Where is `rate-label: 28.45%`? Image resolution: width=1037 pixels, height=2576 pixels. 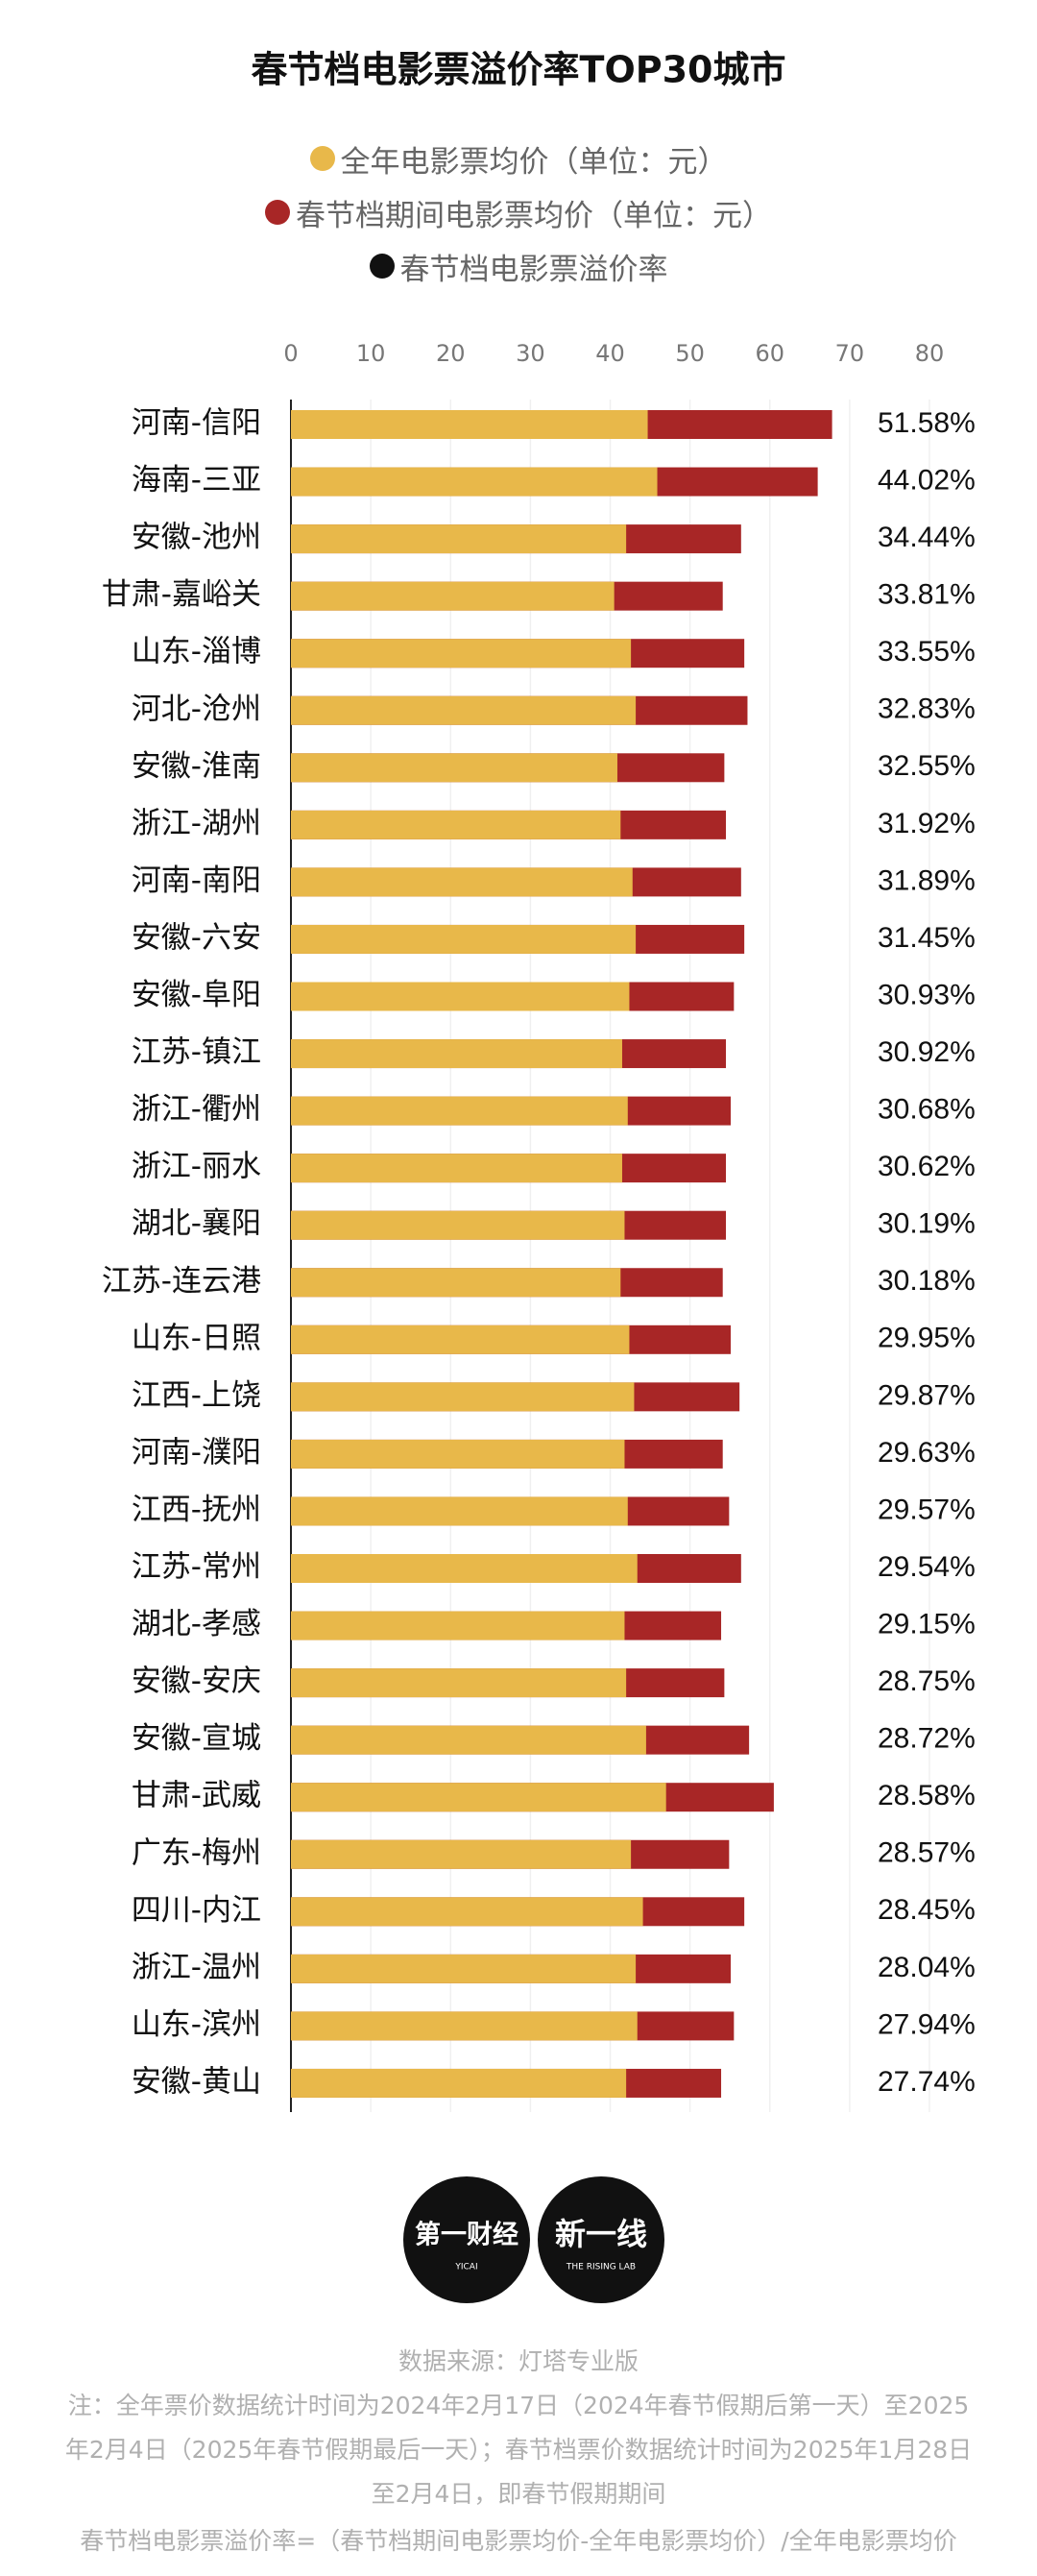
rate-label: 28.45% is located at coordinates (927, 1910).